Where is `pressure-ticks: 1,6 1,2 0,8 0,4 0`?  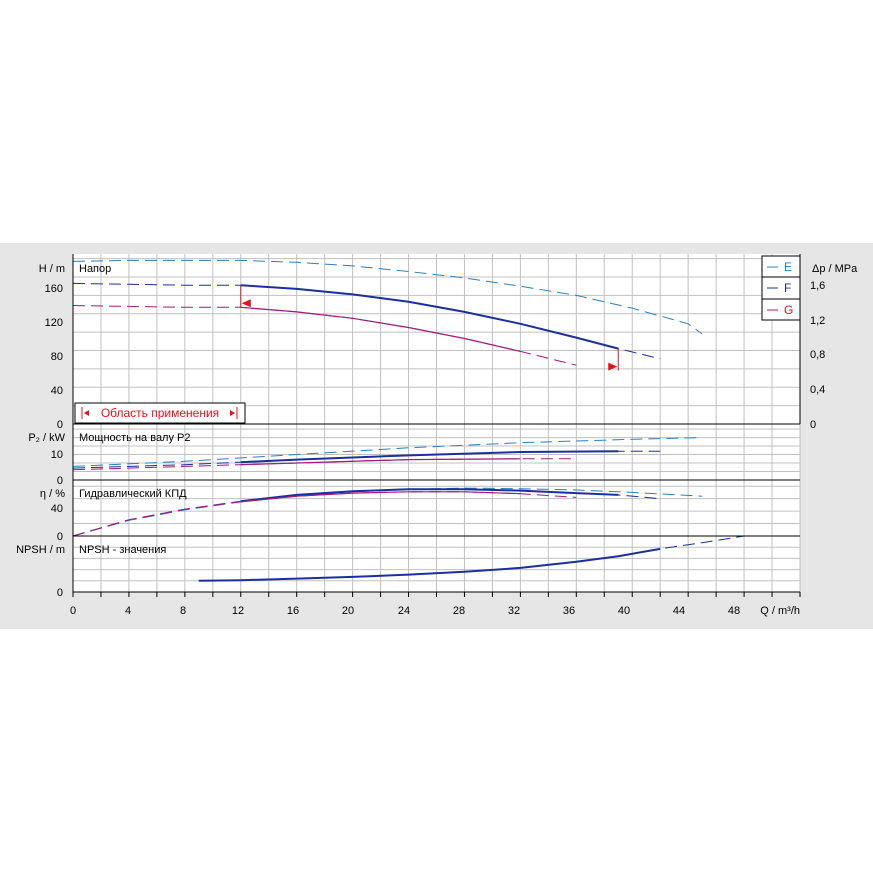
pressure-ticks: 1,6 1,2 0,8 0,4 0 is located at coordinates (817, 355).